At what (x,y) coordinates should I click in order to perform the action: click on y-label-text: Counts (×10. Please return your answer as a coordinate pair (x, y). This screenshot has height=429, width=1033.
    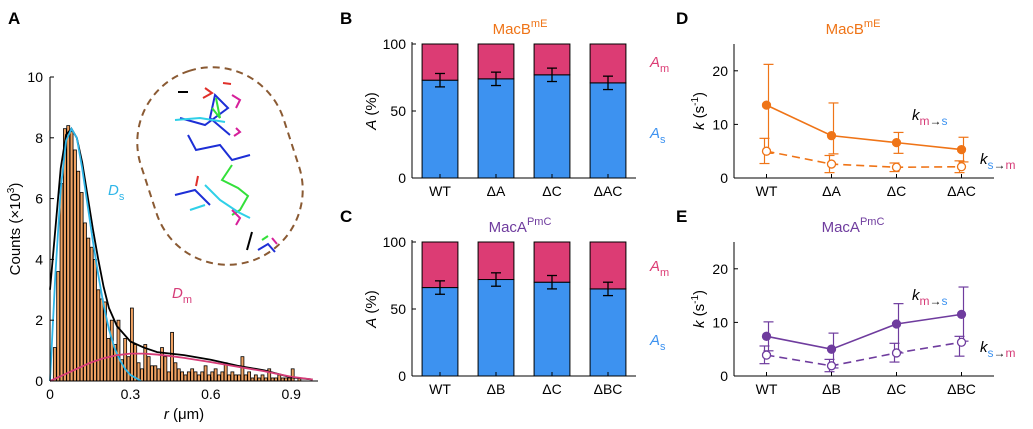
    Looking at the image, I should click on (15, 234).